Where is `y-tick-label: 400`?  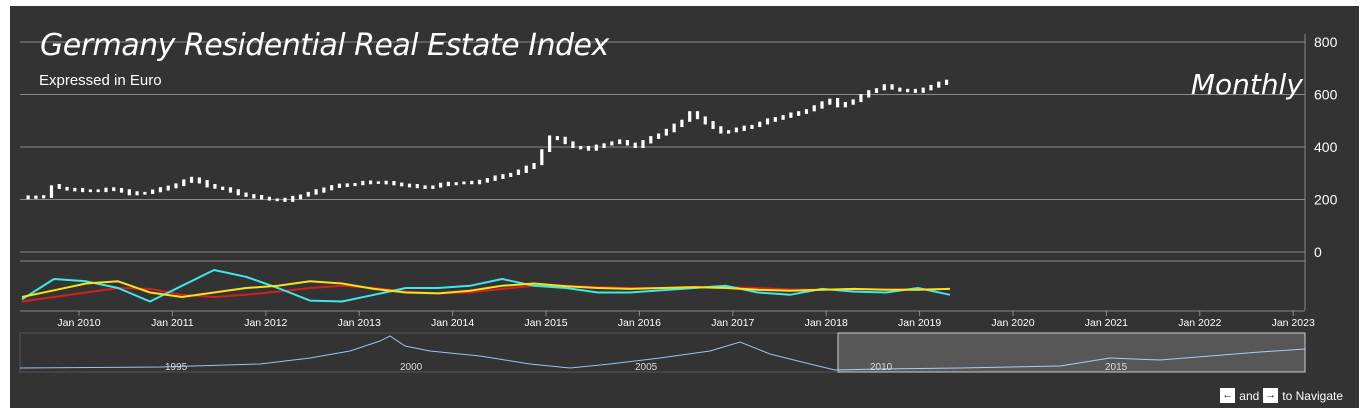
y-tick-label: 400 is located at coordinates (1326, 147).